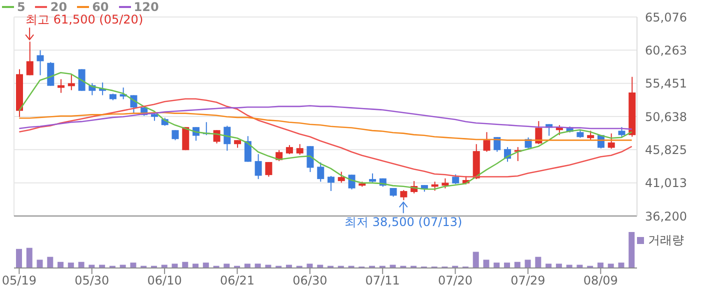 The height and width of the screenshot is (289, 701). What do you see at coordinates (666, 83) in the screenshot?
I see `y-tick-label: 55,451` at bounding box center [666, 83].